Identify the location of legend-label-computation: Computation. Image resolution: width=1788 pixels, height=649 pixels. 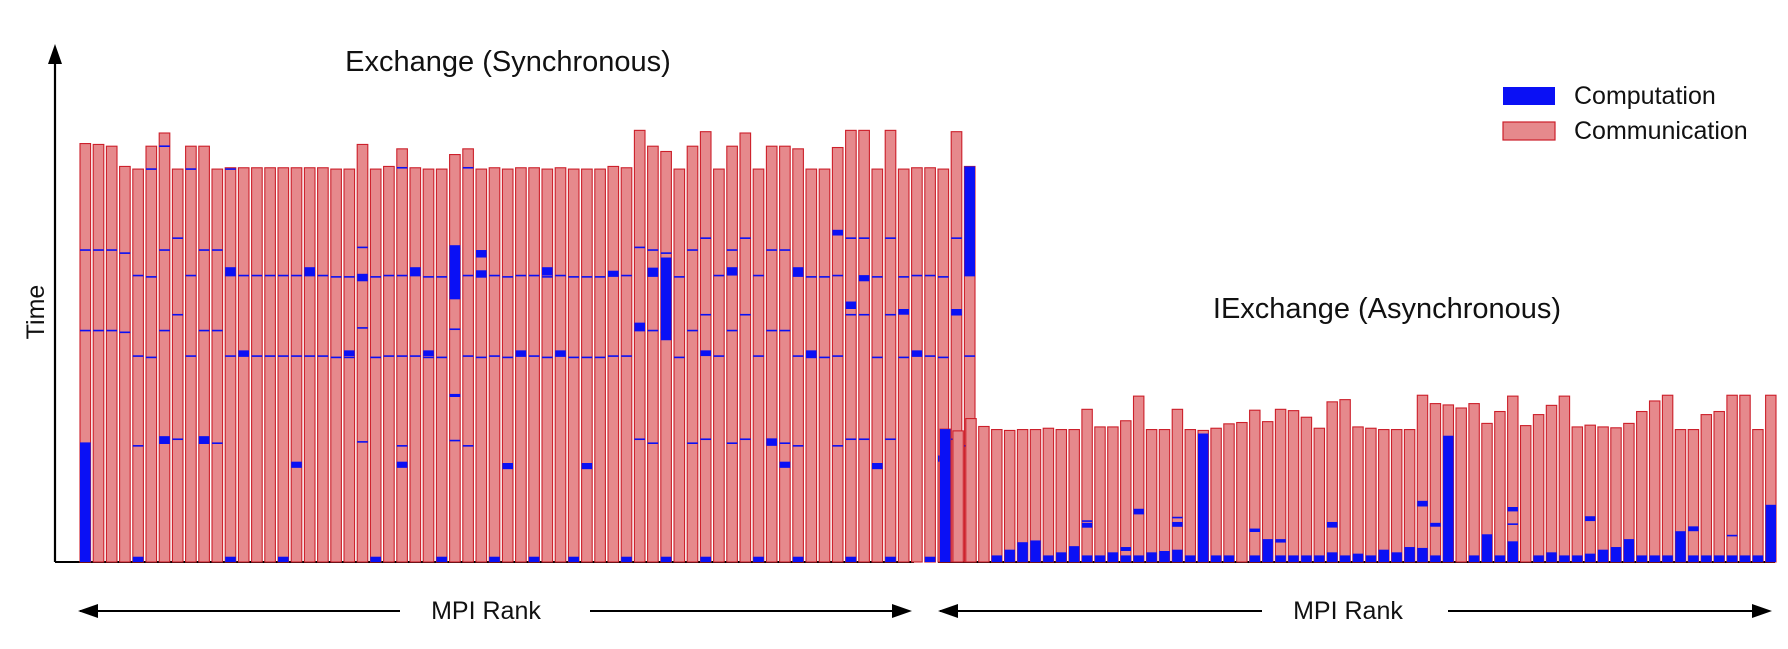
(1645, 96).